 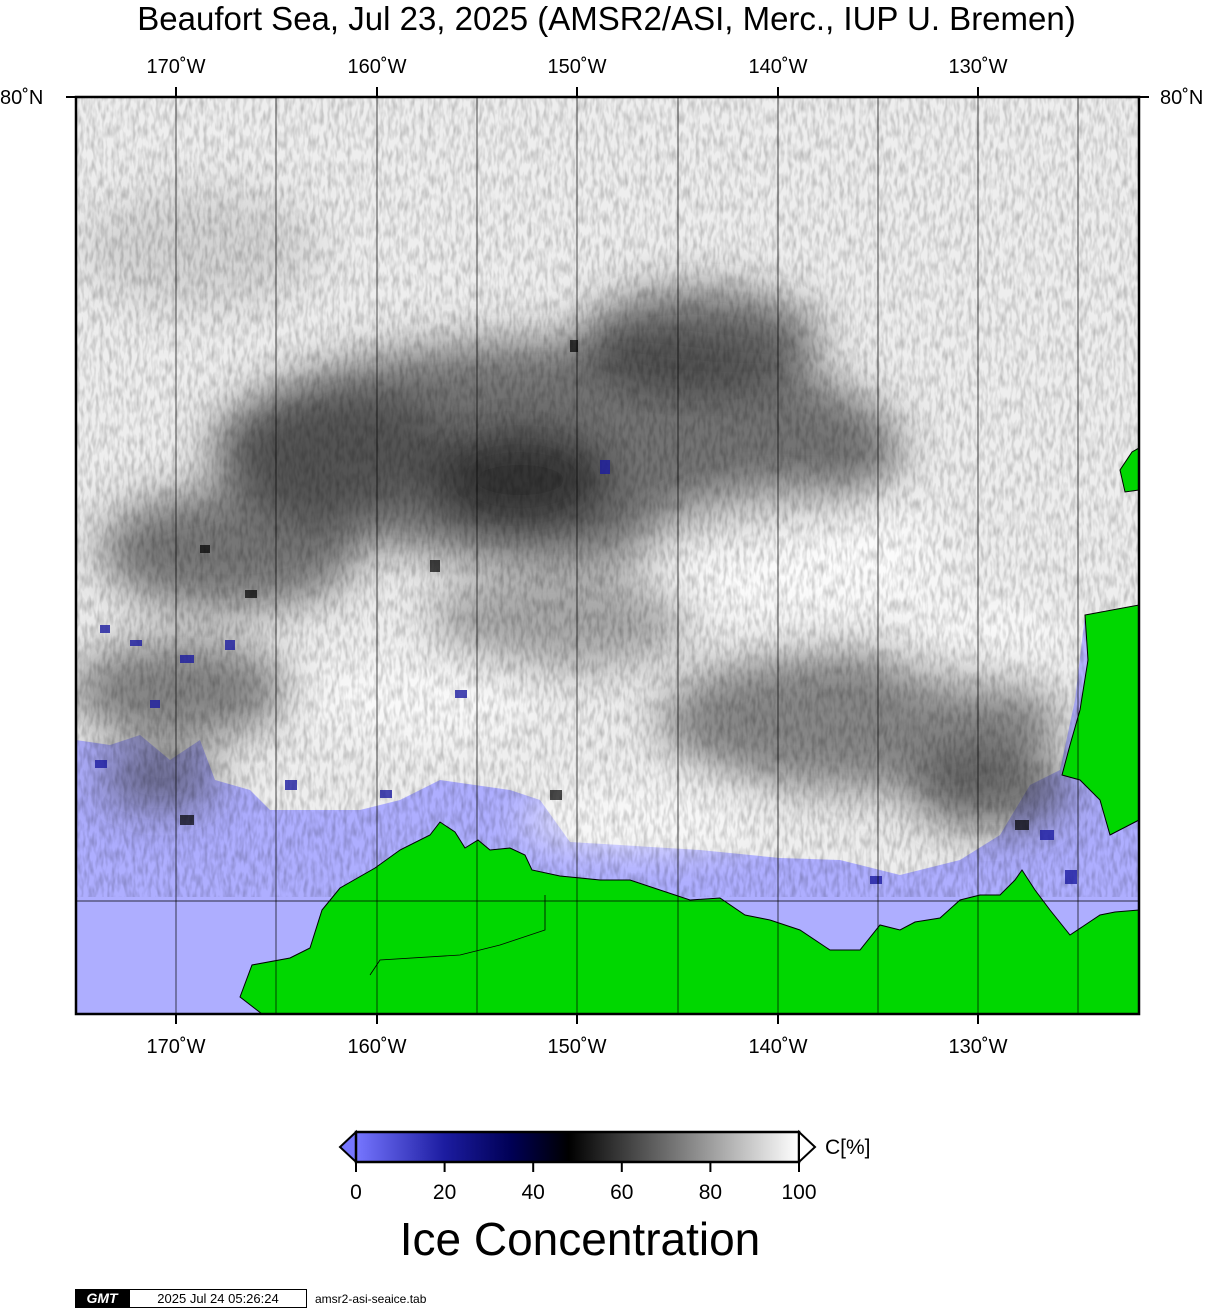 What do you see at coordinates (577, 1167) in the screenshot?
I see `colorbar-ticks` at bounding box center [577, 1167].